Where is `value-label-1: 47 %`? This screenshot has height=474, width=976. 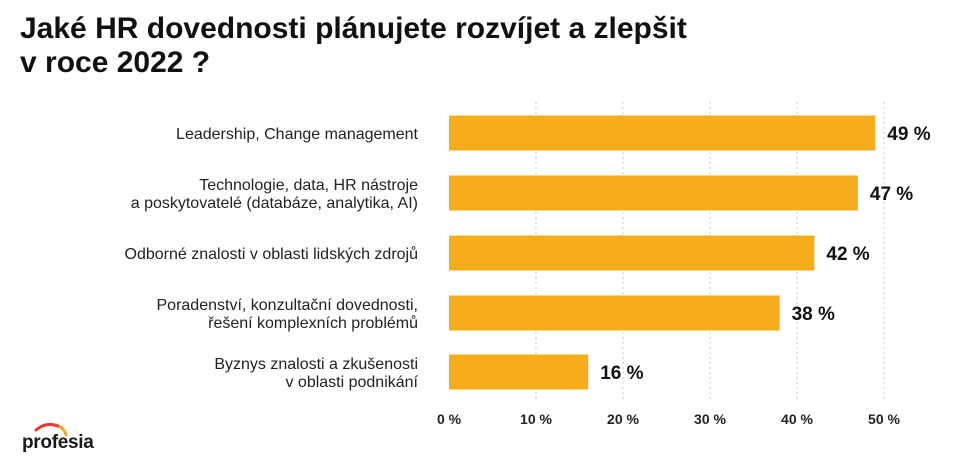
value-label-1: 47 % is located at coordinates (891, 194).